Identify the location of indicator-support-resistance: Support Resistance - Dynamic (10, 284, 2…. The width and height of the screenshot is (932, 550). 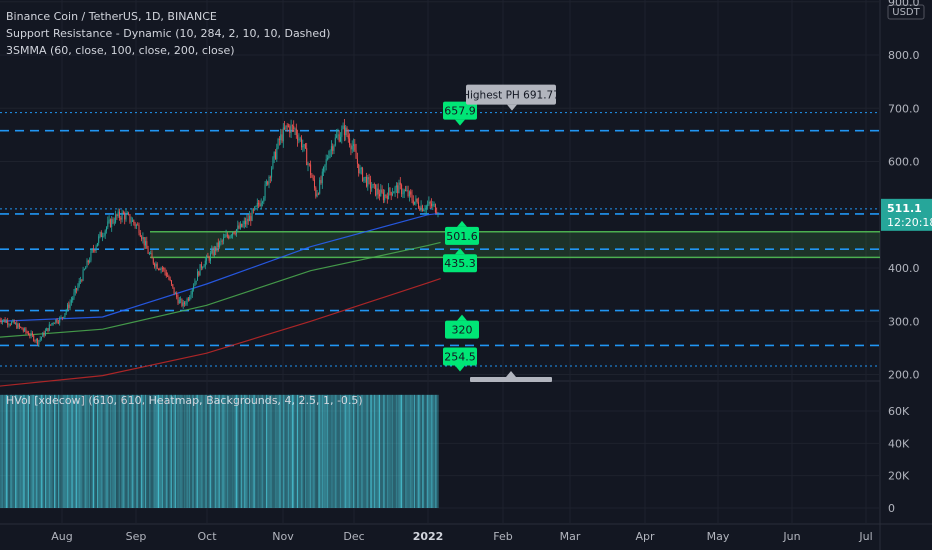
(168, 33).